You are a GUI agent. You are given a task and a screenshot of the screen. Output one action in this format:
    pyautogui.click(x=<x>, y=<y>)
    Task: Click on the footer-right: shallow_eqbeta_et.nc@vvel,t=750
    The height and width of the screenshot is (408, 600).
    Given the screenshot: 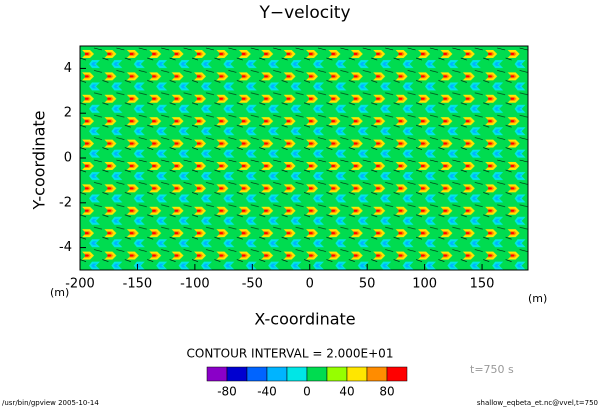 What is the action you would take?
    pyautogui.click(x=537, y=403)
    